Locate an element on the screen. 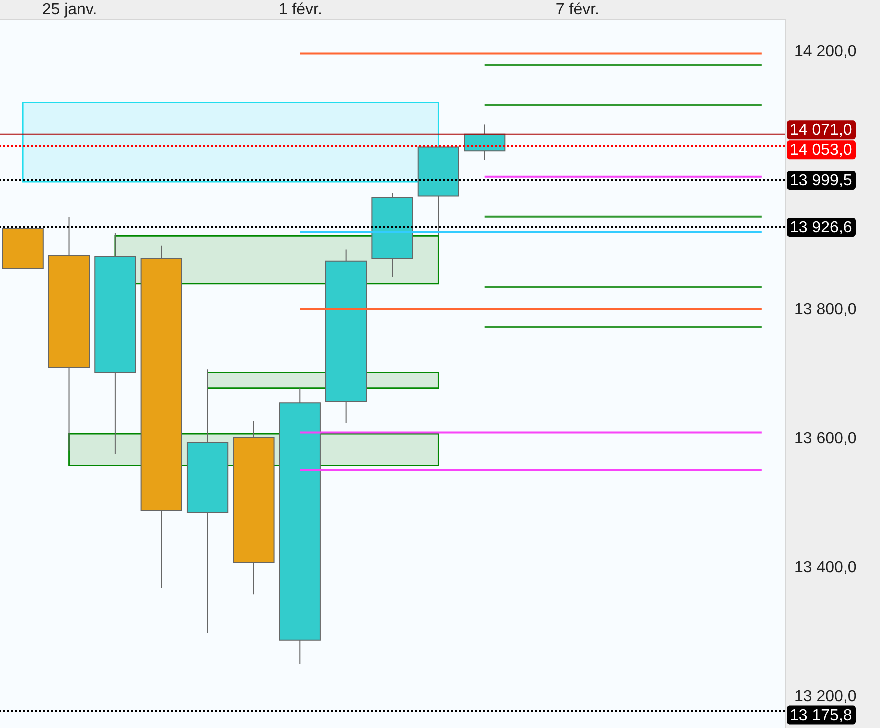  y-tick-label: 13 400,0 is located at coordinates (825, 567).